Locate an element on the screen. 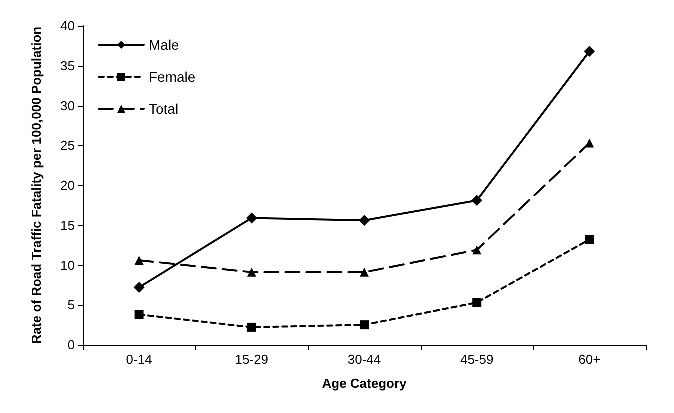 Image resolution: width=674 pixels, height=413 pixels. y-tick-label: 20 is located at coordinates (67, 185).